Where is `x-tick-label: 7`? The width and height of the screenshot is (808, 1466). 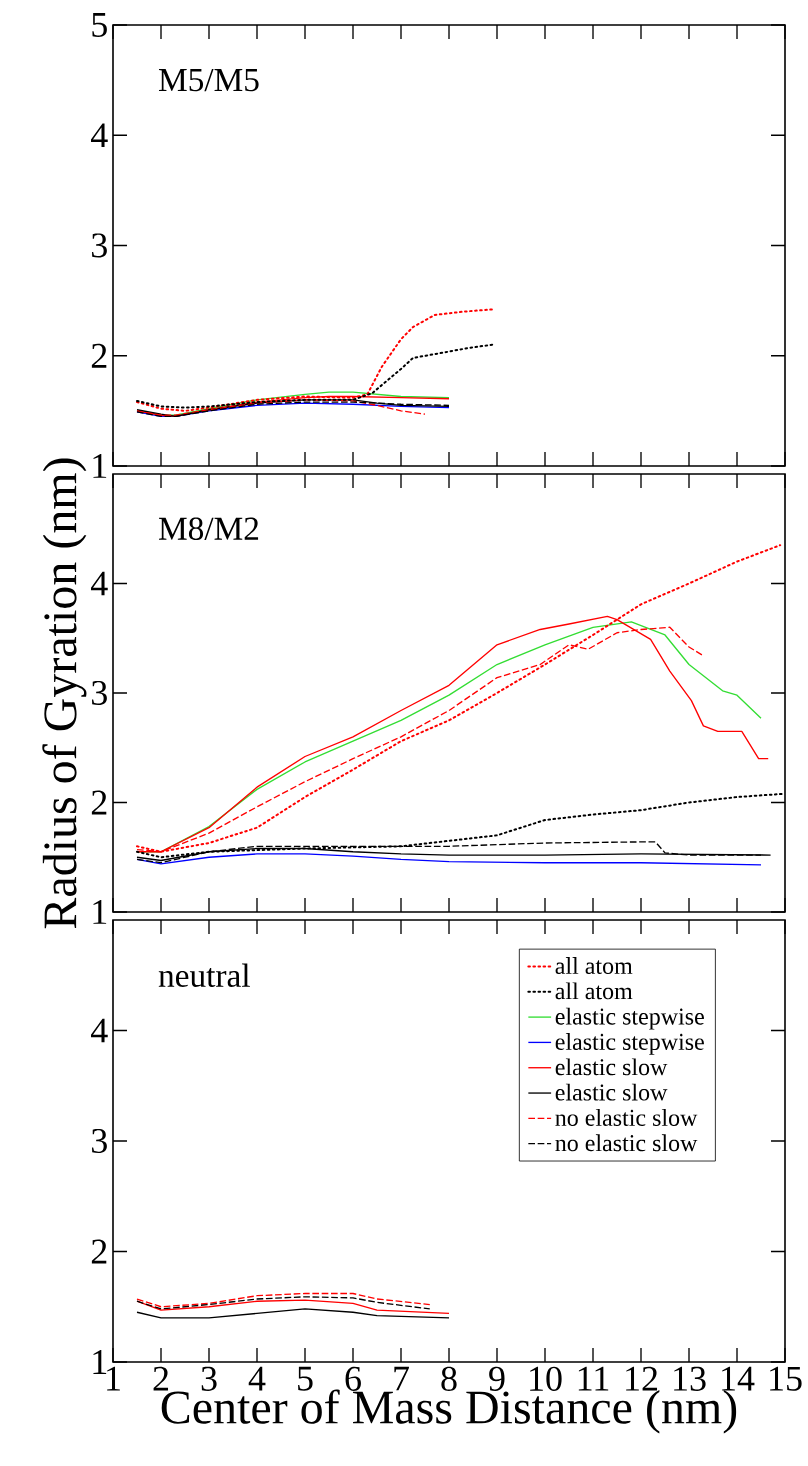 x-tick-label: 7 is located at coordinates (401, 1378).